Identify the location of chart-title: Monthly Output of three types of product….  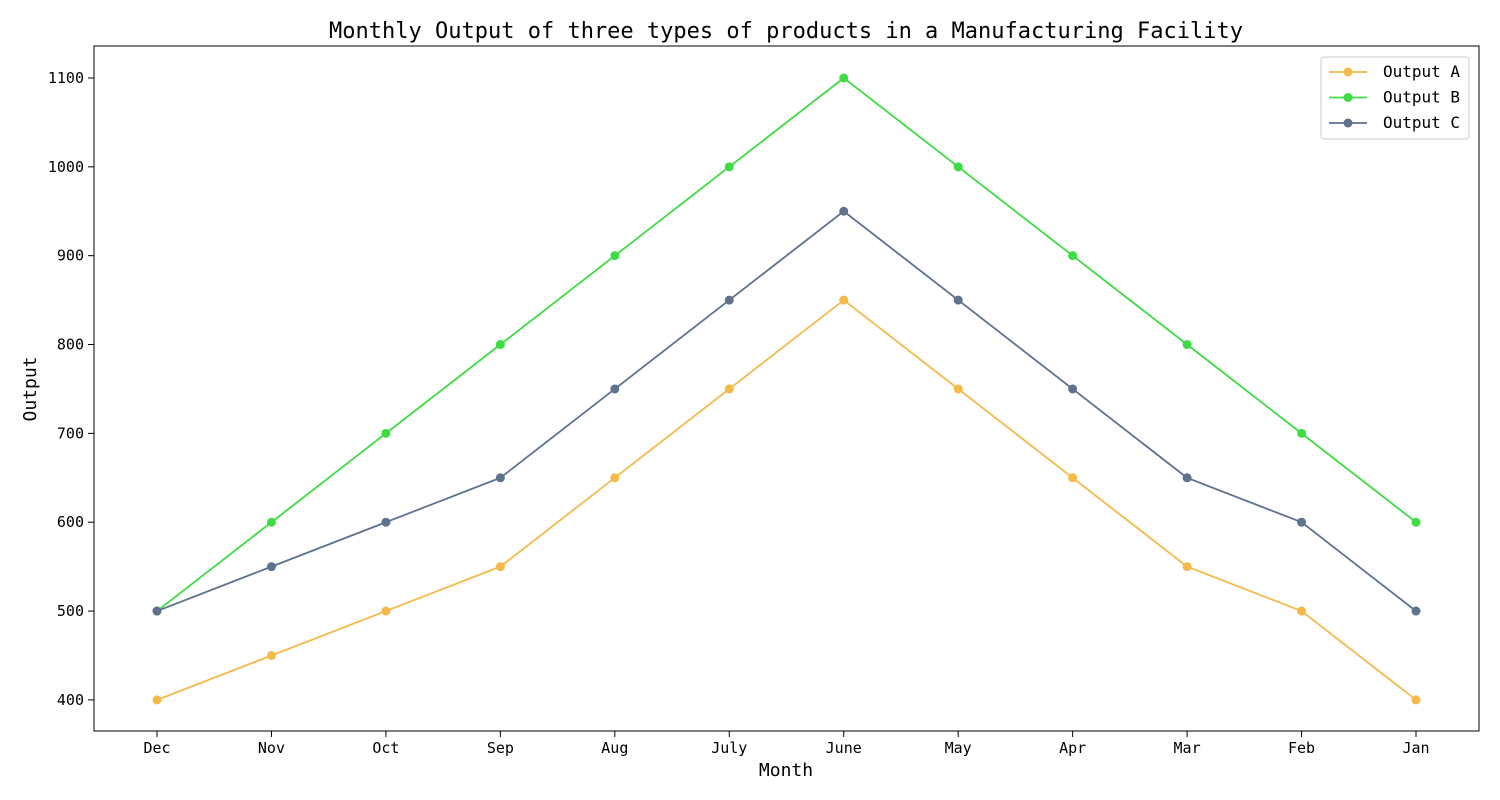
(786, 31).